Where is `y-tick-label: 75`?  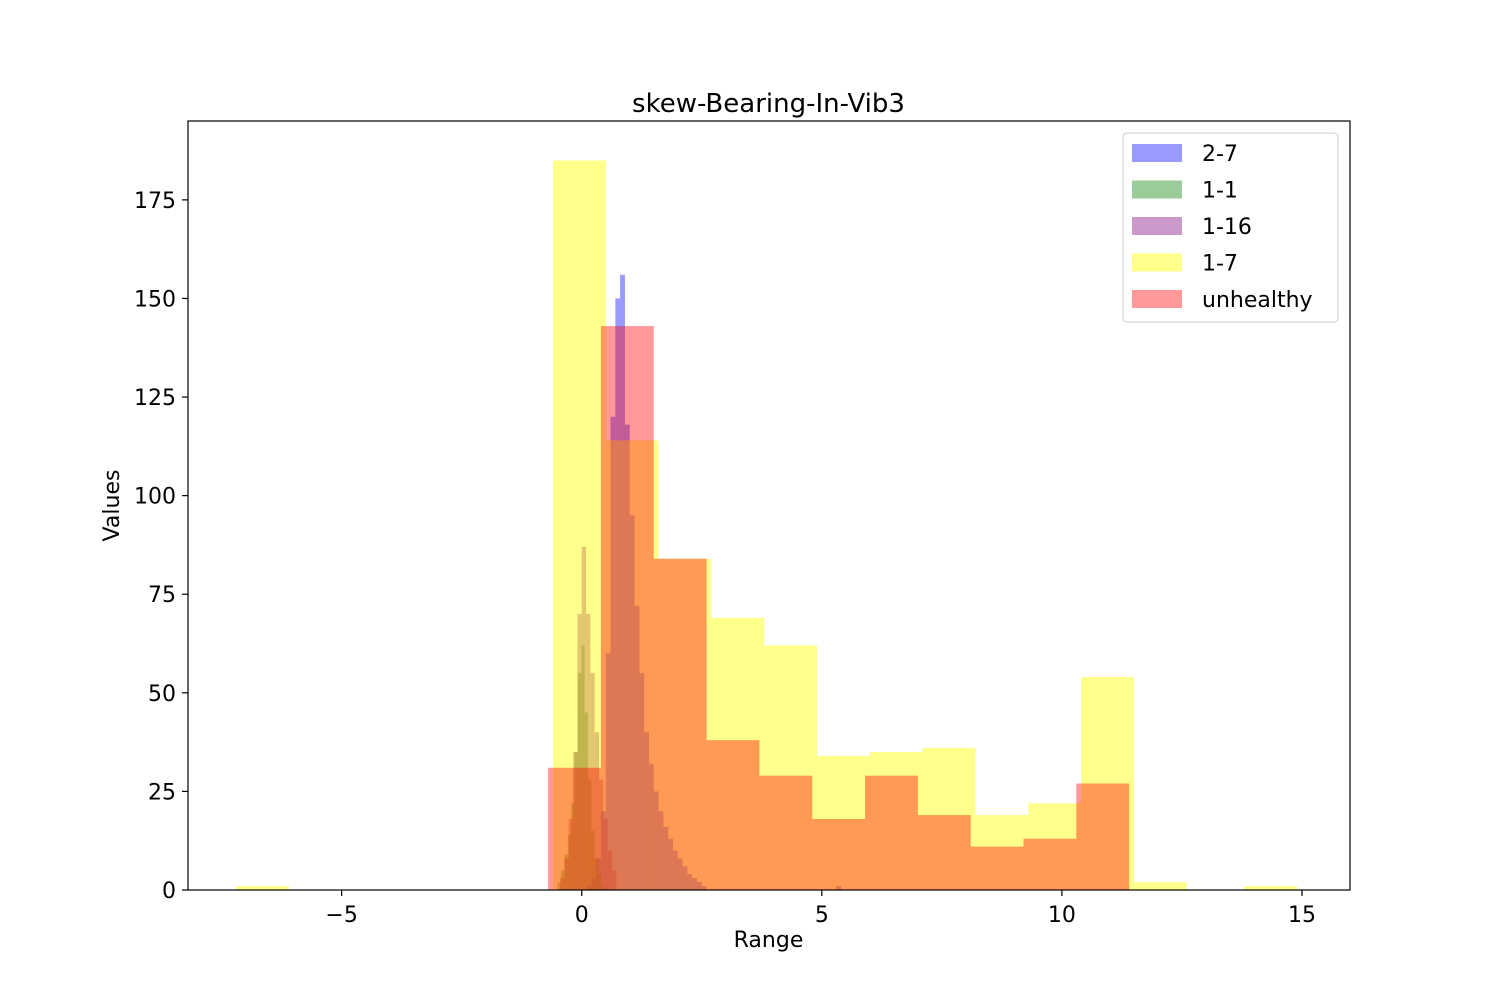
y-tick-label: 75 is located at coordinates (162, 595).